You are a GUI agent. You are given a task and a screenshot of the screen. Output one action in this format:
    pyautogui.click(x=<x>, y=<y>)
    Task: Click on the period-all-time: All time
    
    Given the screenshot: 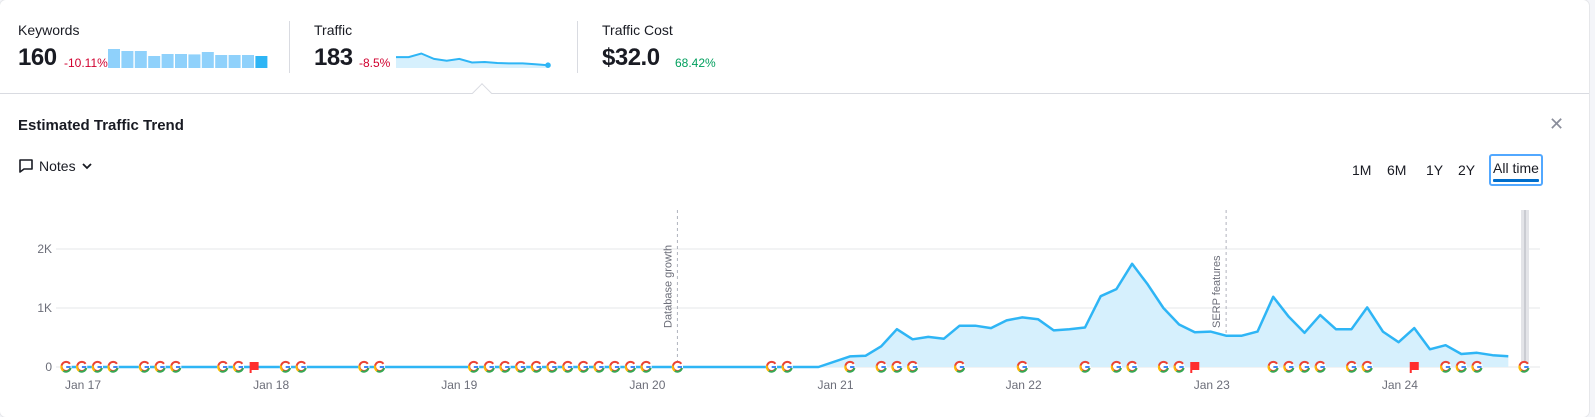 What is the action you would take?
    pyautogui.click(x=1516, y=170)
    